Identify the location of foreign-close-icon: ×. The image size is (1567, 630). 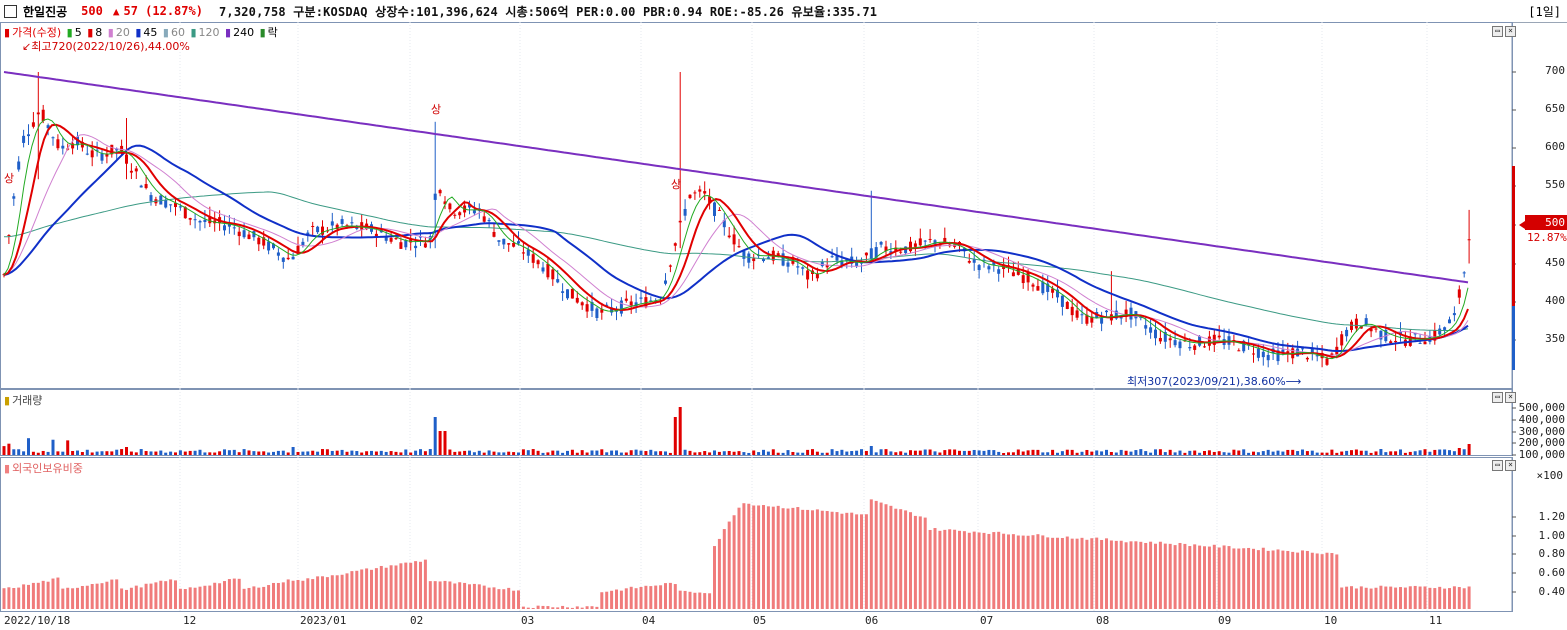
(1510, 465).